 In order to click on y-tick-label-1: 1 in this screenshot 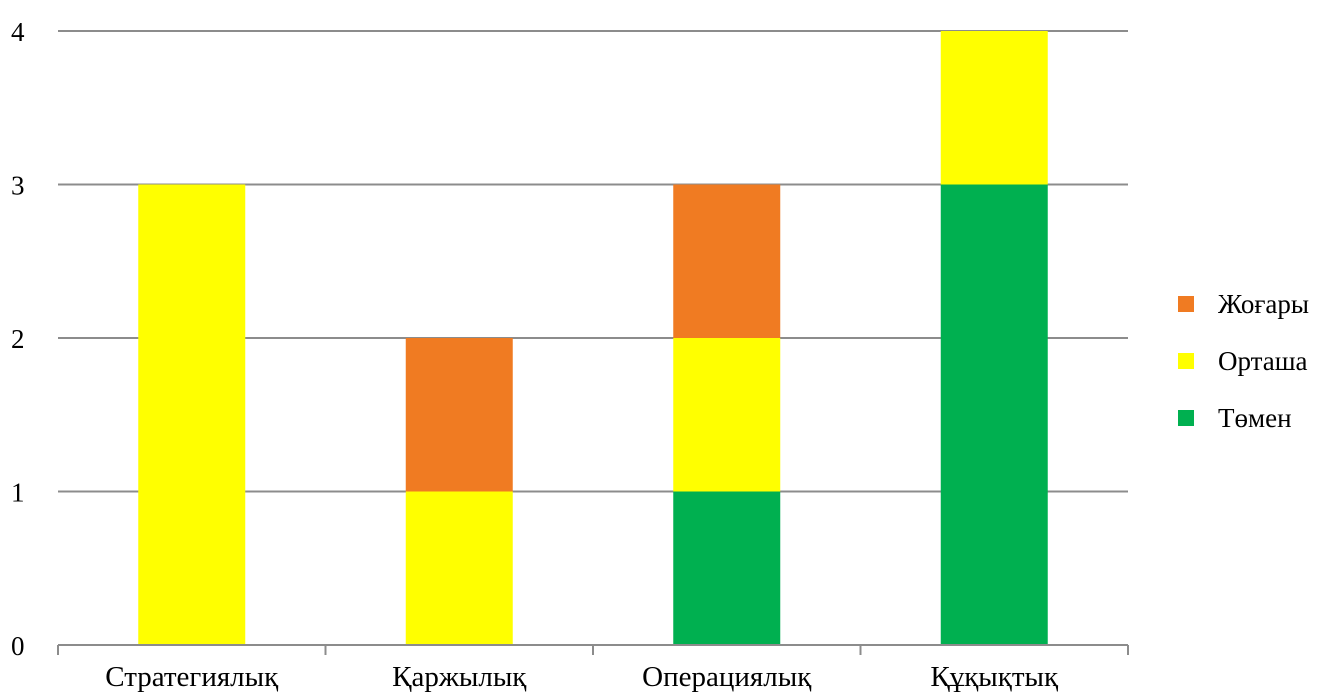, I will do `click(18, 493)`.